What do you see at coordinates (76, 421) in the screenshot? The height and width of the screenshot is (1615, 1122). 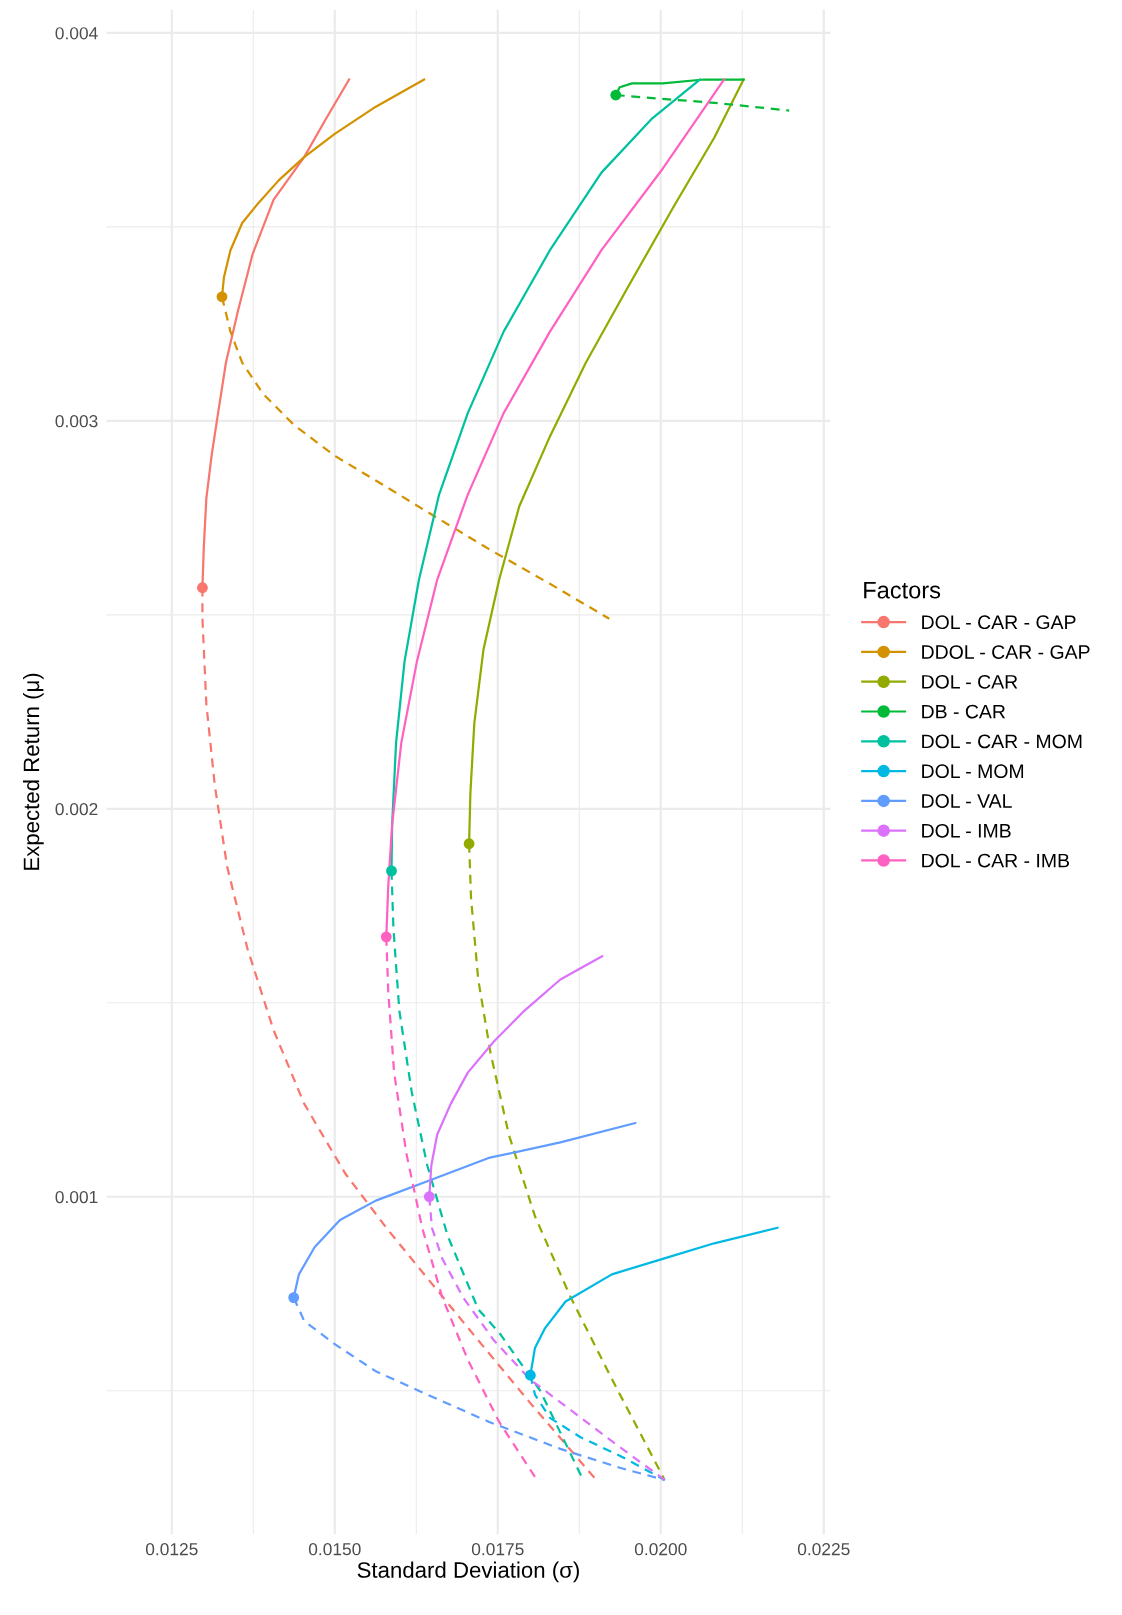 I see `y-tick-label: 0.003` at bounding box center [76, 421].